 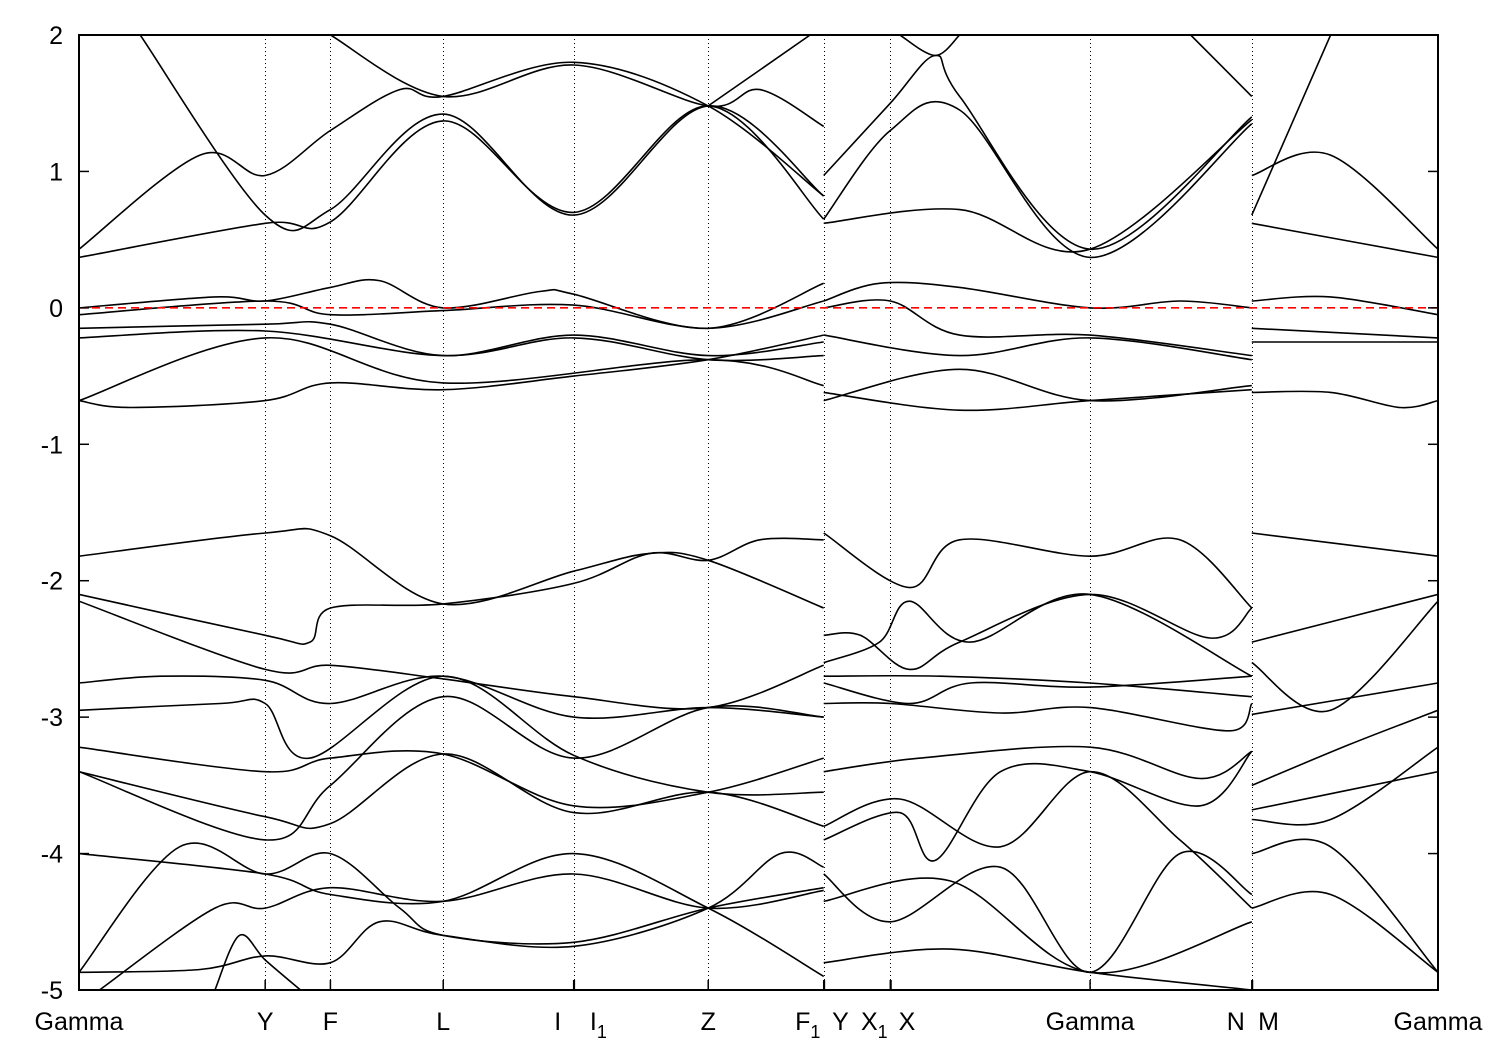 I want to click on x-tick-label: N, so click(x=1236, y=1022).